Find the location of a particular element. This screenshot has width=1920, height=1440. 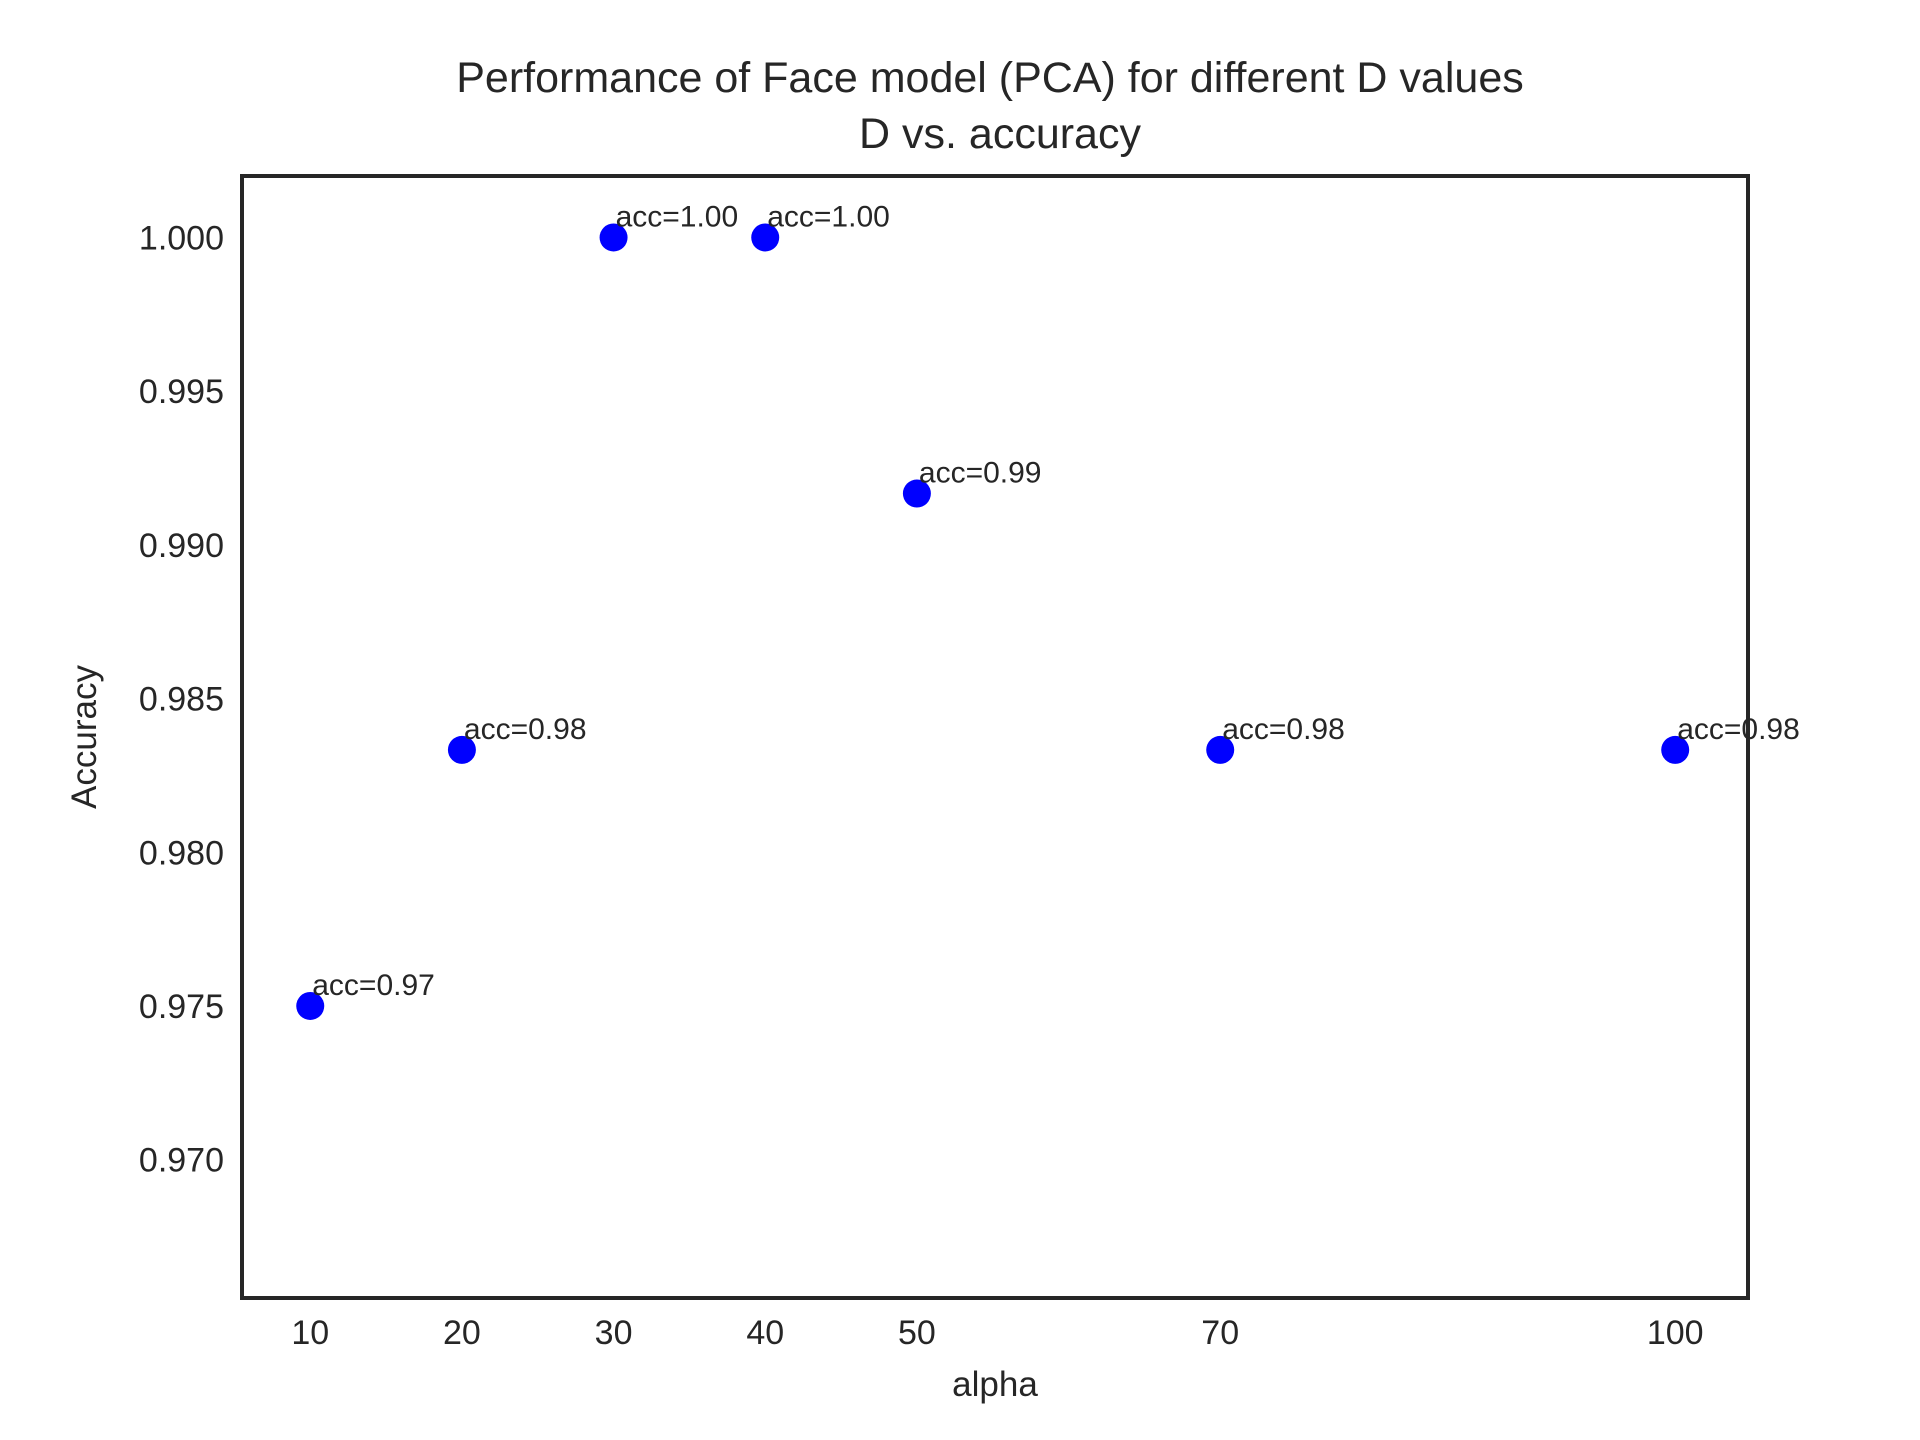

x-tick-label: 20 is located at coordinates (462, 1333).